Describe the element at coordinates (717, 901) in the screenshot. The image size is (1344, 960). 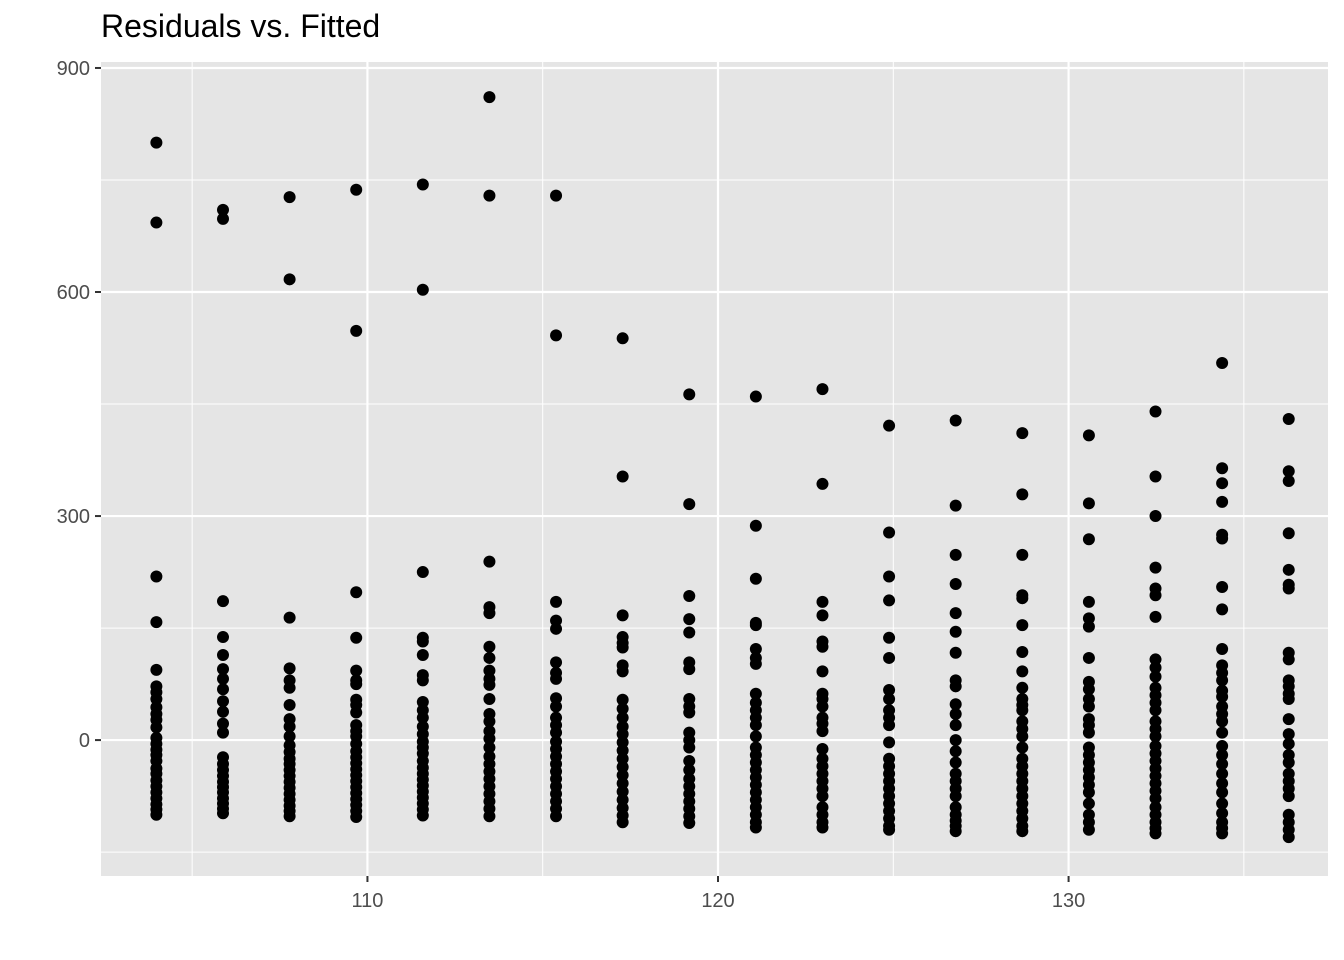
I see `x-tick-label: 120` at that location.